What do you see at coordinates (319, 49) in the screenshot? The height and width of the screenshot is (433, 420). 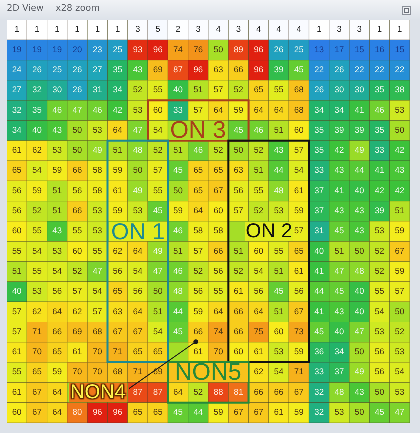 I see `data-label: 13` at bounding box center [319, 49].